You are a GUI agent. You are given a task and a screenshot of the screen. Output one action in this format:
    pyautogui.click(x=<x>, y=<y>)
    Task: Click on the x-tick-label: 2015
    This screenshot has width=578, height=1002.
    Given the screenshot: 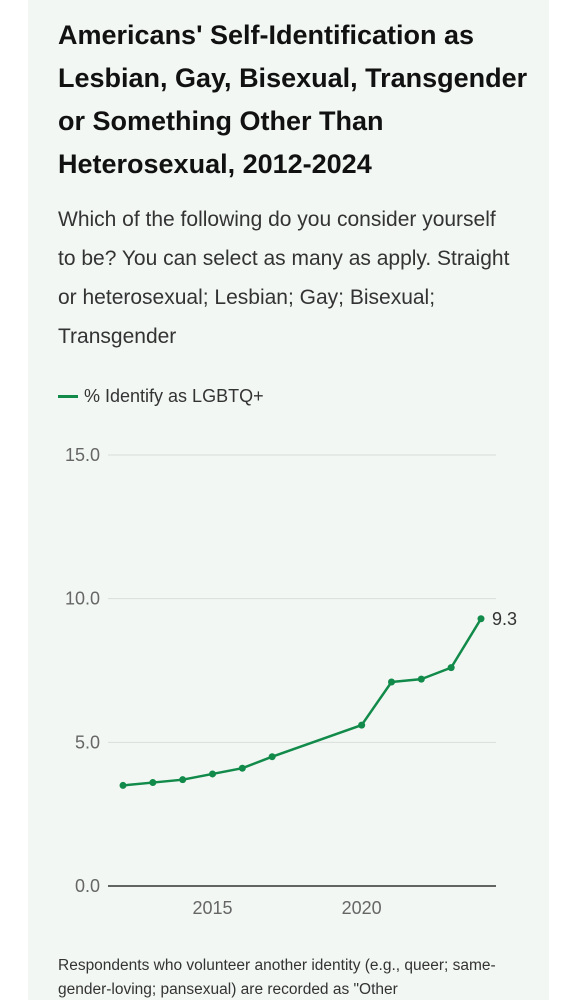 What is the action you would take?
    pyautogui.click(x=212, y=908)
    